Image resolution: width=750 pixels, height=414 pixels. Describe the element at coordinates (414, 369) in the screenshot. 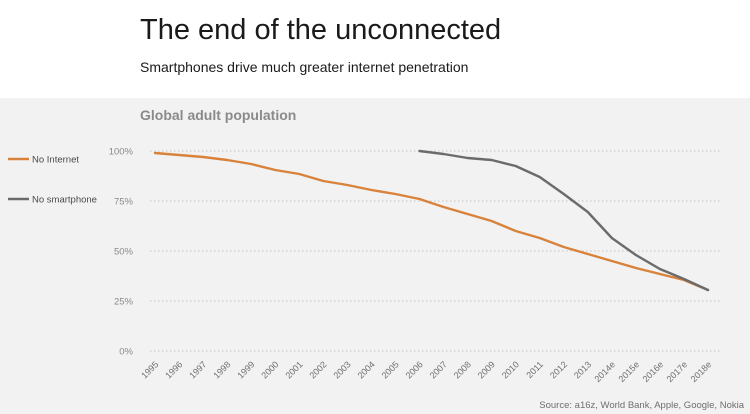

I see `x-tick-label: 2006` at that location.